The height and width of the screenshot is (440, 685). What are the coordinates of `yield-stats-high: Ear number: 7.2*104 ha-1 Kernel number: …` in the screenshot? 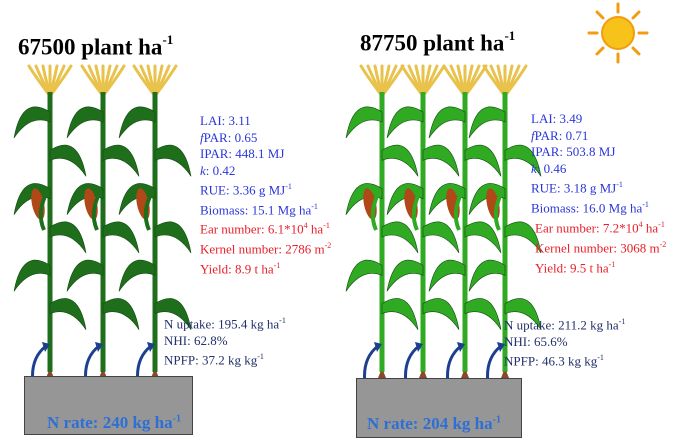 It's located at (600, 246).